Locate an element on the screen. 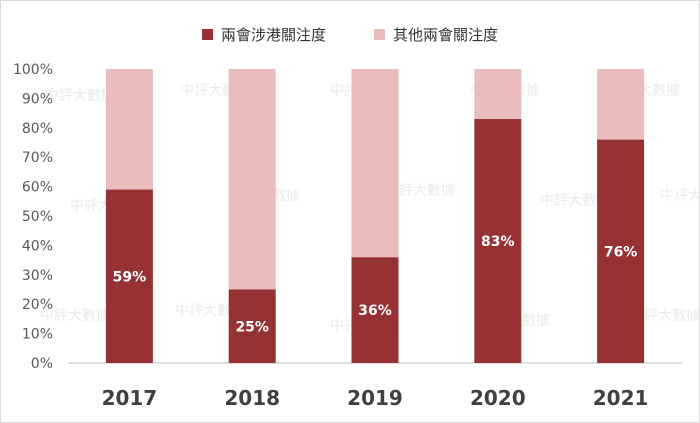  x-category-label-2020: 2020 is located at coordinates (498, 398).